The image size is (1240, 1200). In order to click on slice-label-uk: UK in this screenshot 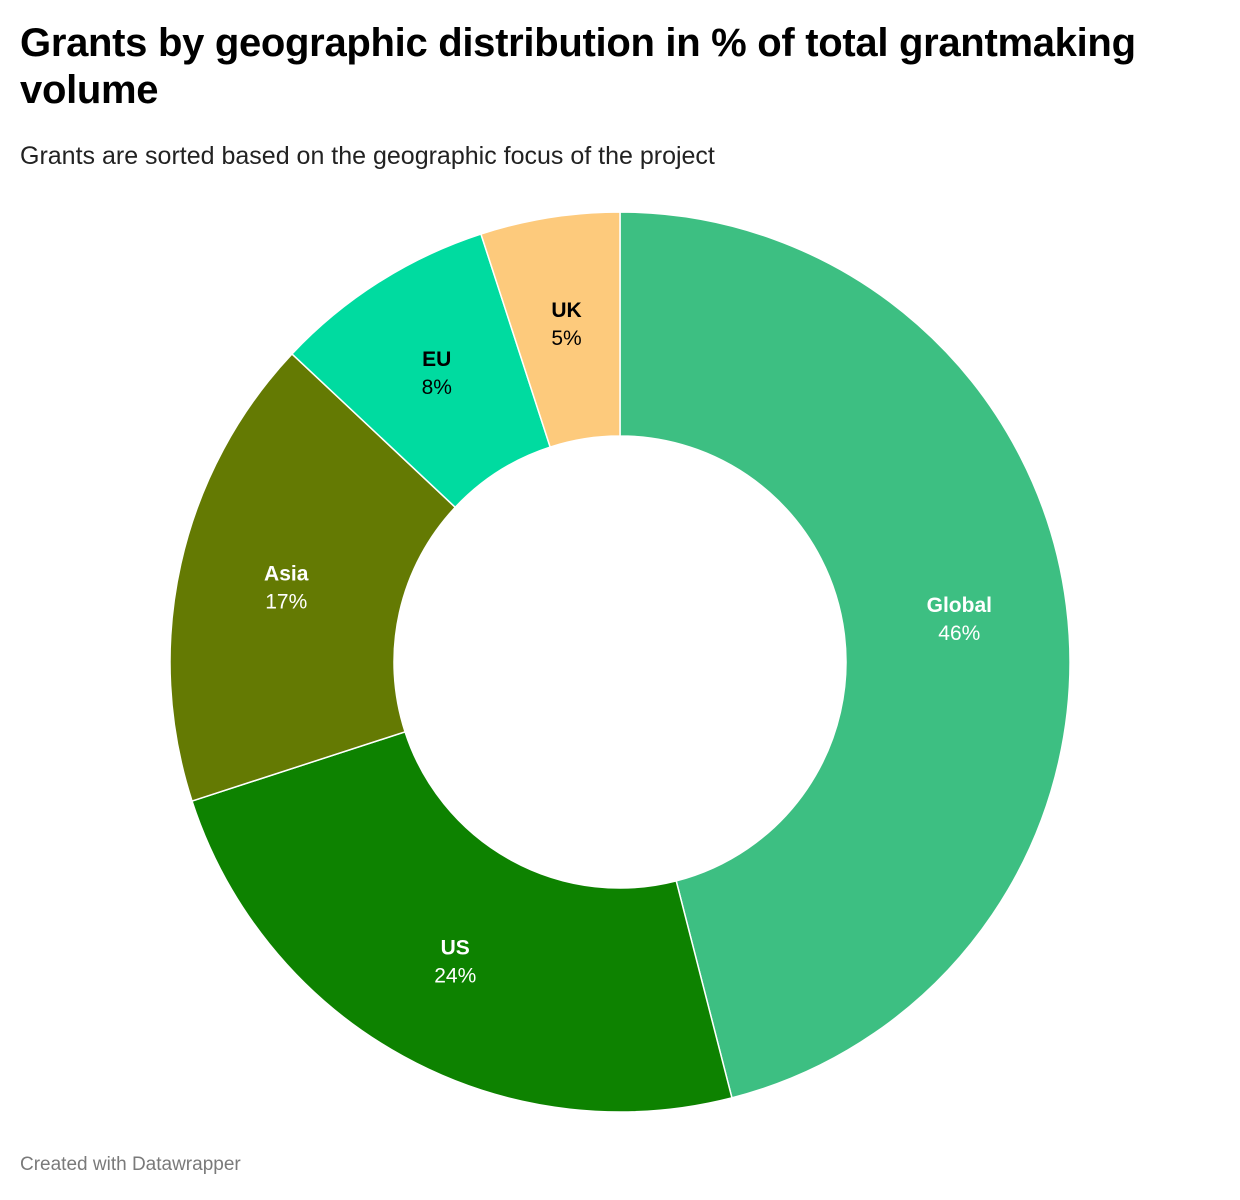, I will do `click(566, 310)`.